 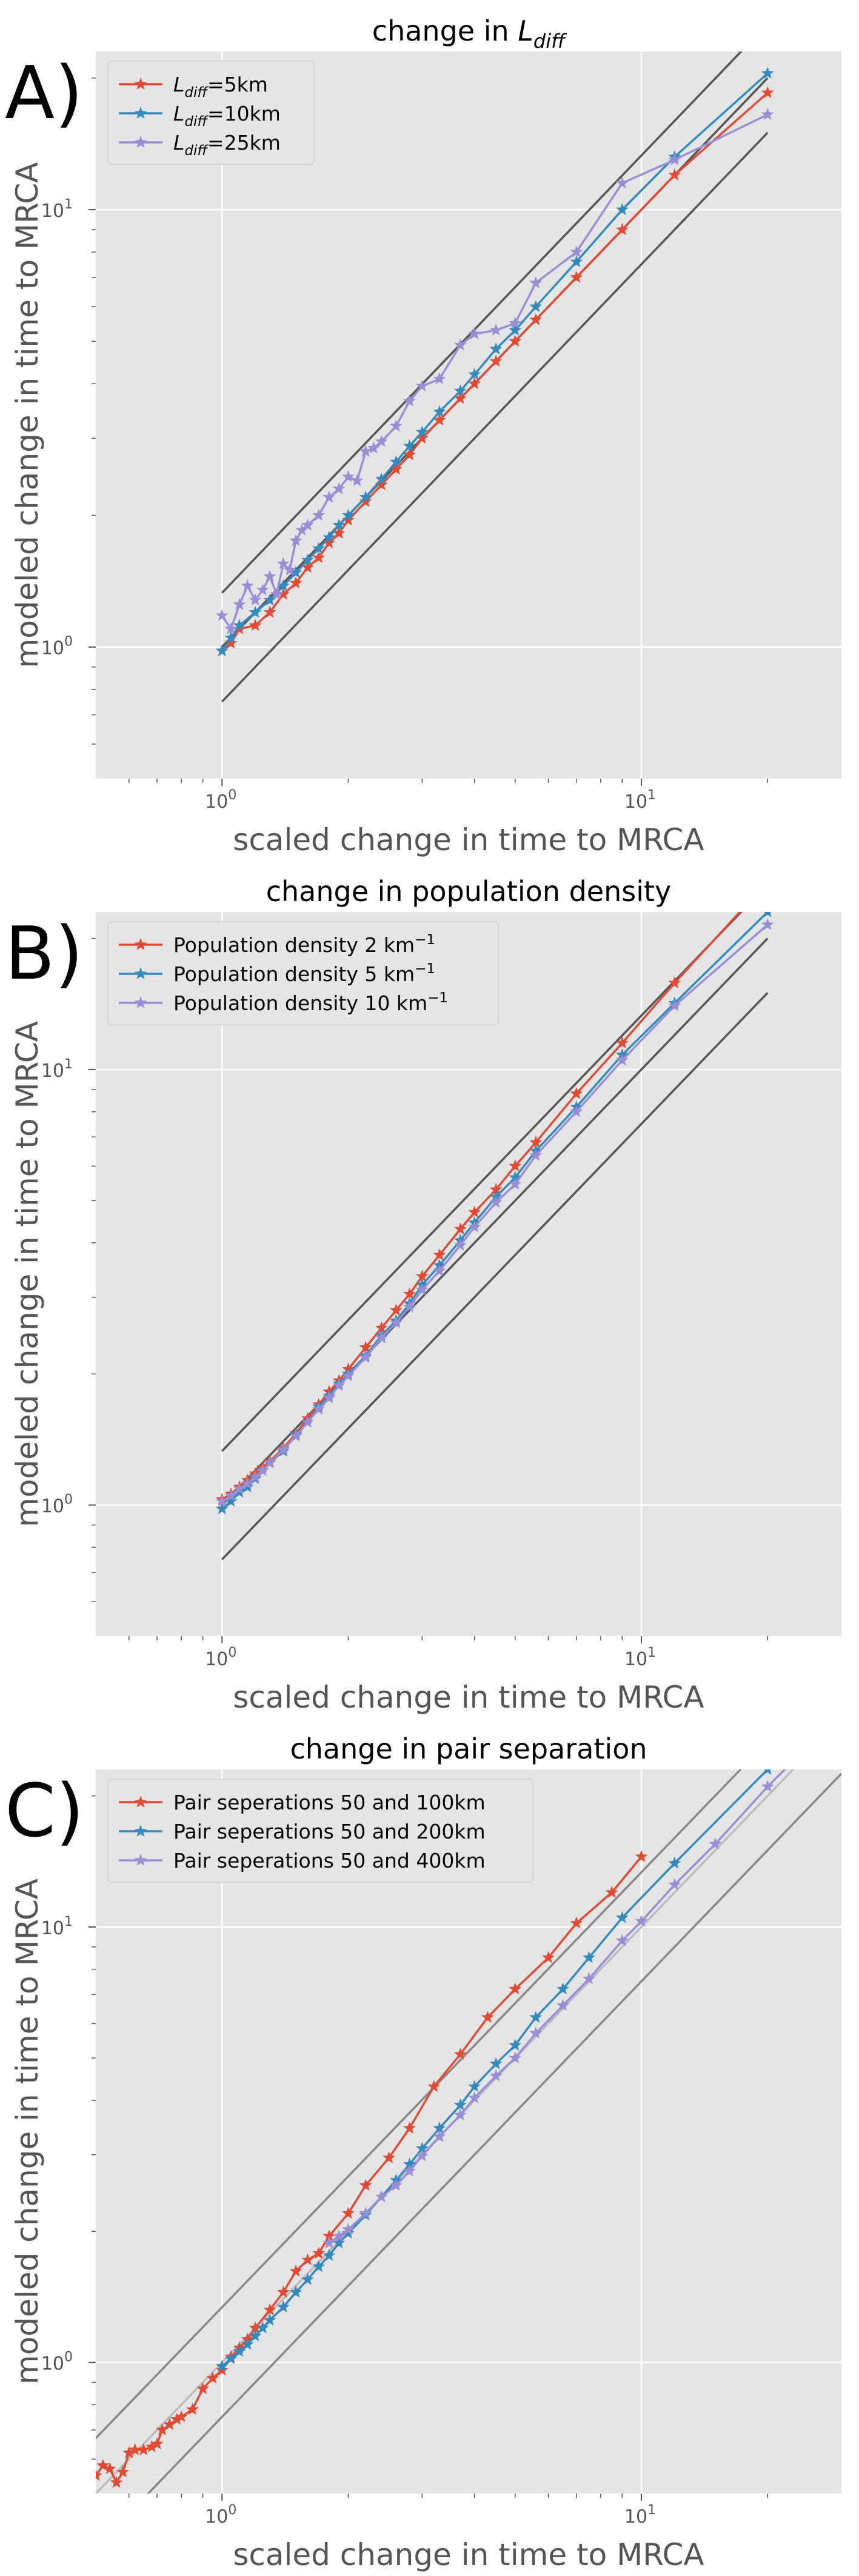 What do you see at coordinates (329, 1860) in the screenshot?
I see `legend-label: Pair seperations 50 and 400km` at bounding box center [329, 1860].